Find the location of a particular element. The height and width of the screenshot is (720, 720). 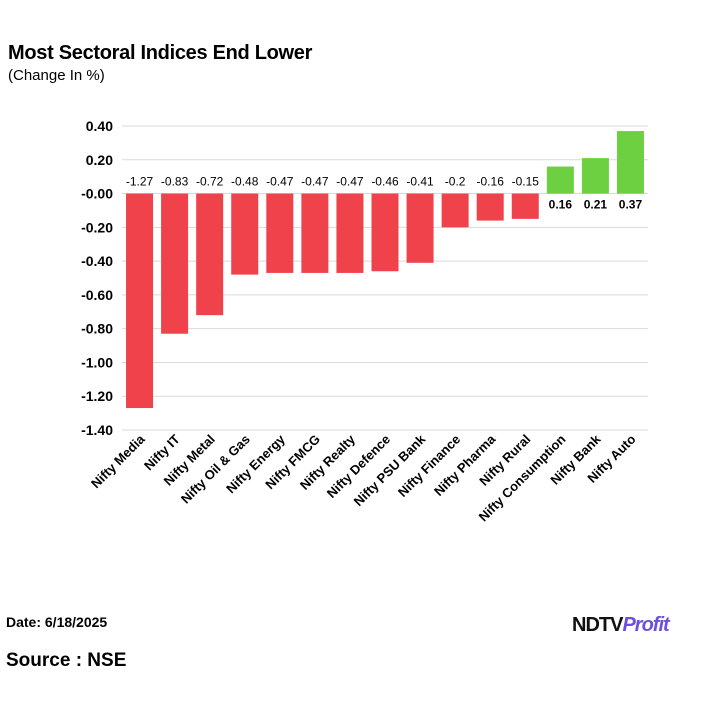

data-label: -0.46 is located at coordinates (385, 182).